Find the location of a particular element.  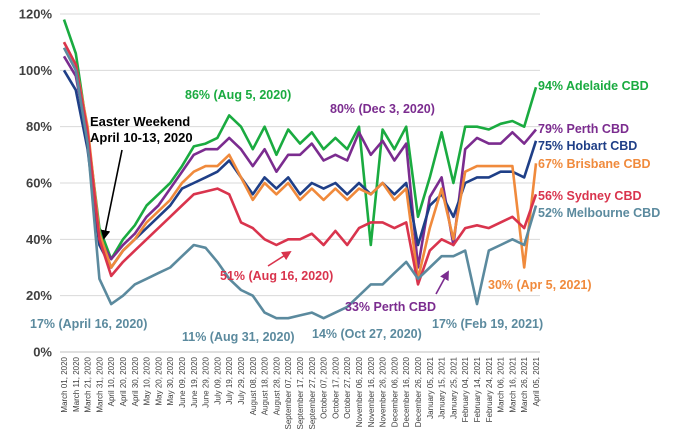

x-tick-label: April 05, 2021 is located at coordinates (536, 381).